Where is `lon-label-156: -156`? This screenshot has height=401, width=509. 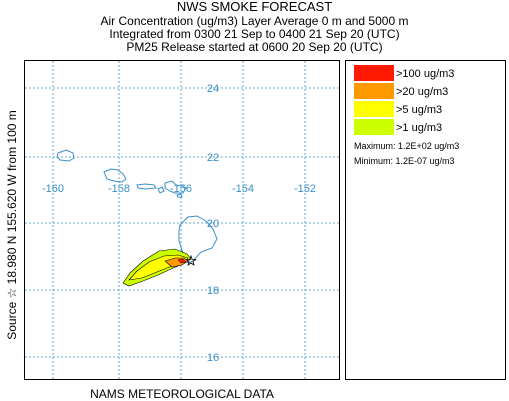
lon-label-156: -156 is located at coordinates (181, 189).